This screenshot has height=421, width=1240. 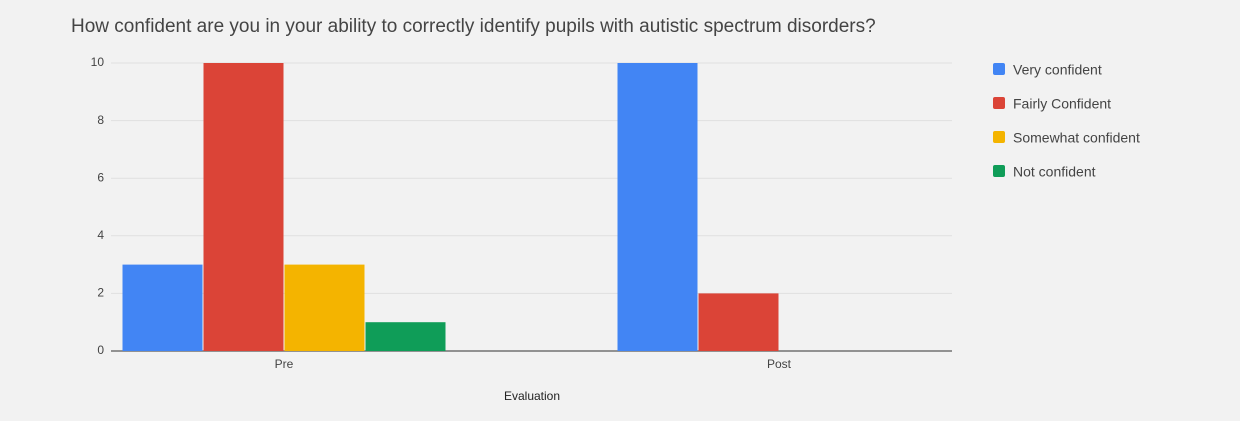 I want to click on y-tick-label: 2, so click(x=100, y=293).